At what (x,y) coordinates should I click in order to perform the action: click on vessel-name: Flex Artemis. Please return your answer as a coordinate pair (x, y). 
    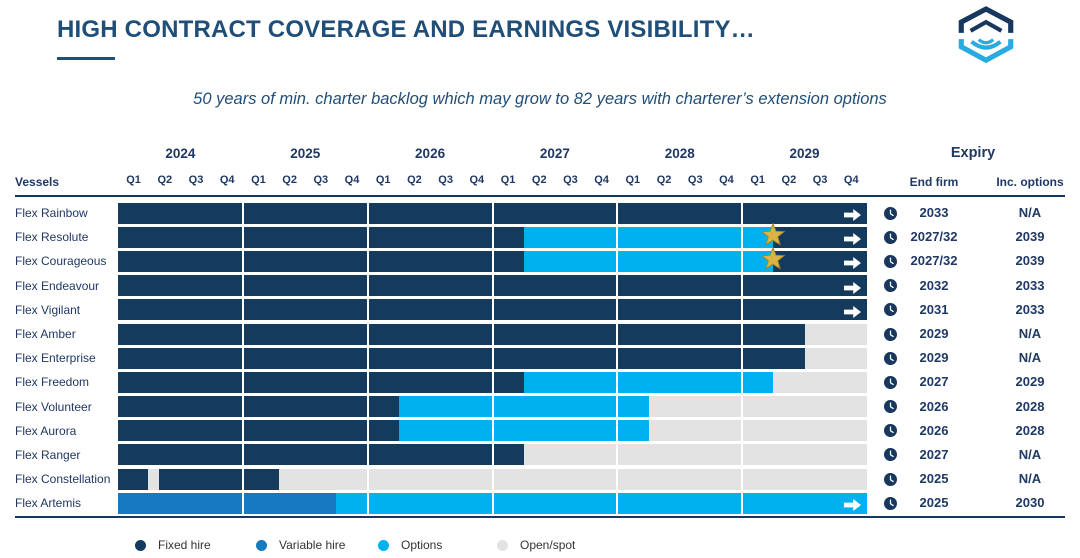
    Looking at the image, I should click on (48, 503).